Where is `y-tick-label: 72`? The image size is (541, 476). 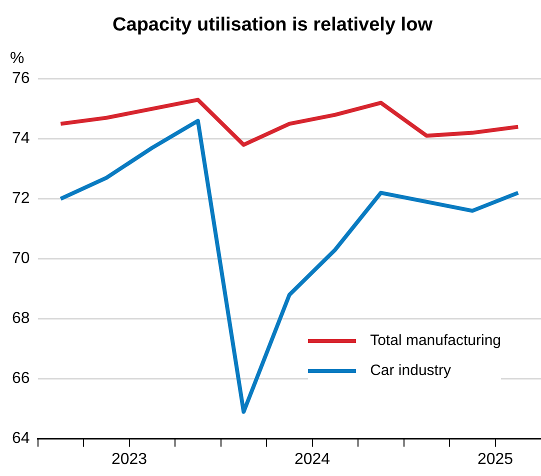 y-tick-label: 72 is located at coordinates (21, 199).